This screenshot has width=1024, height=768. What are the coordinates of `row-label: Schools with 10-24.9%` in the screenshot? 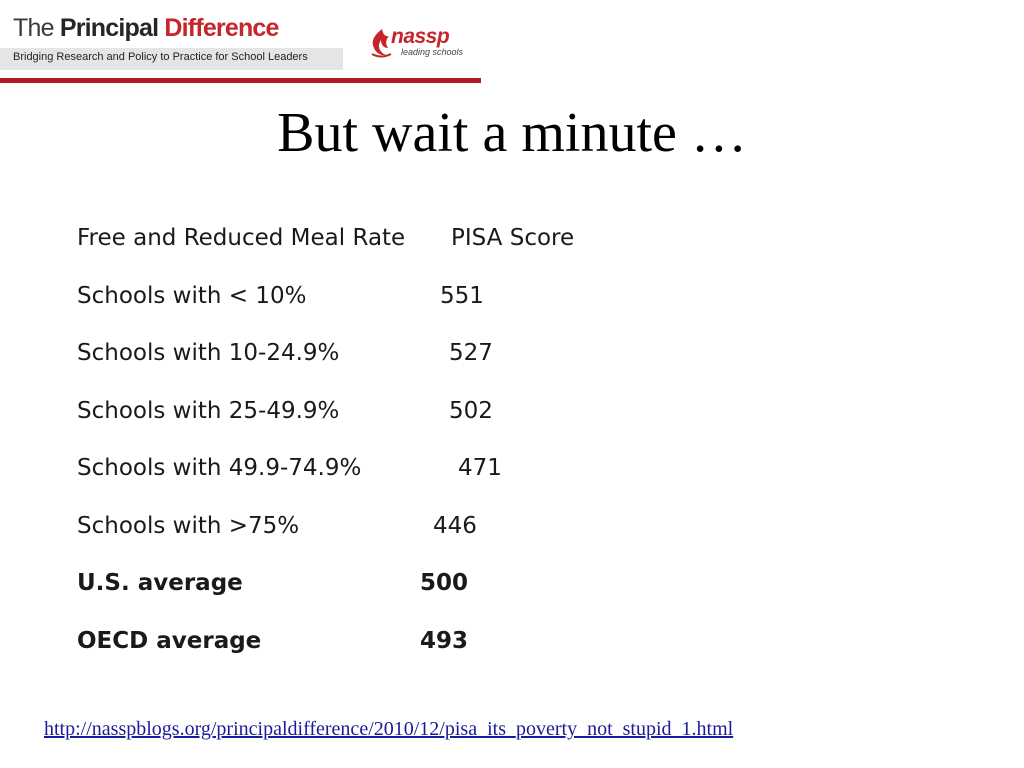 It's located at (208, 353).